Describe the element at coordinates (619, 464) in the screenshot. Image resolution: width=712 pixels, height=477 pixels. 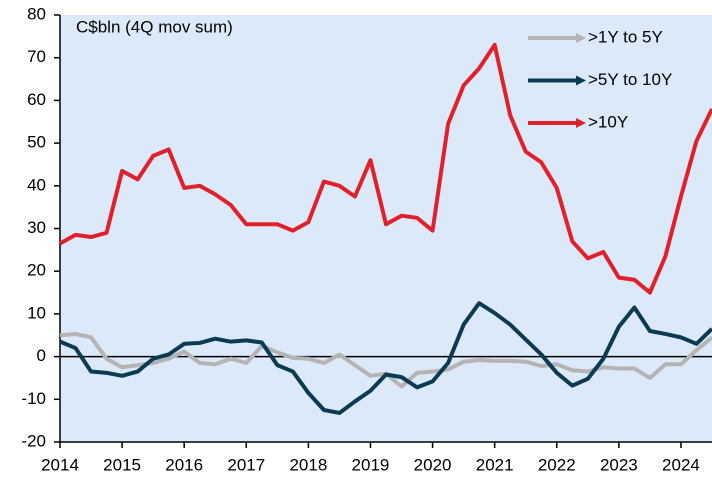
I see `x-tick-label: 2023` at that location.